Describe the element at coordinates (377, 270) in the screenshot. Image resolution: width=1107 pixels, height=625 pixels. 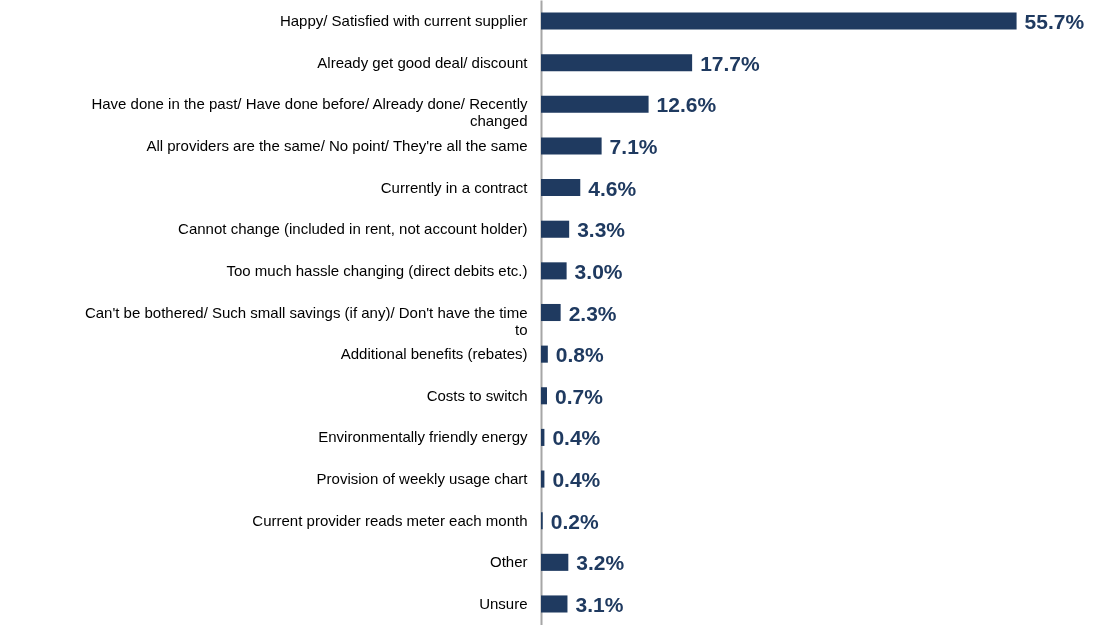
I see `y-tick-label: Too much hassle changing (direct debits etc.)` at that location.